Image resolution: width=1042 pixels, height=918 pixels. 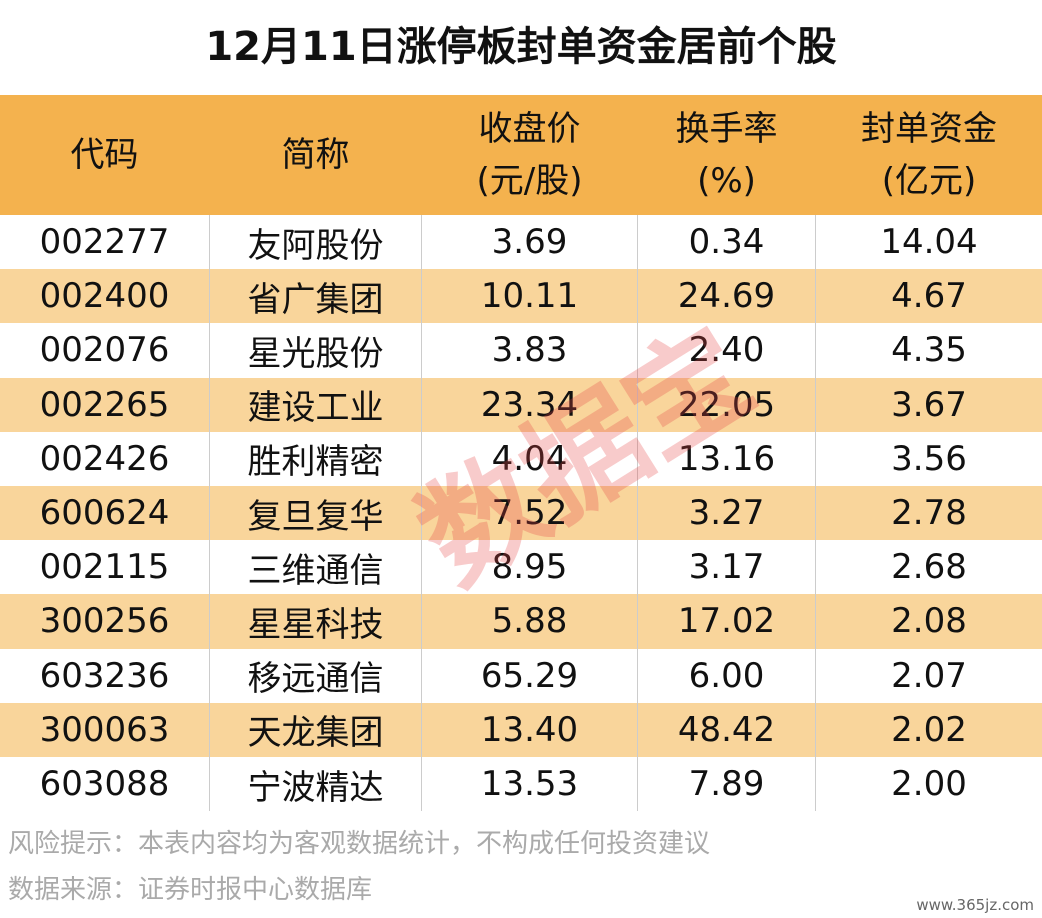 What do you see at coordinates (316, 621) in the screenshot?
I see `table-cell: 星星科技` at bounding box center [316, 621].